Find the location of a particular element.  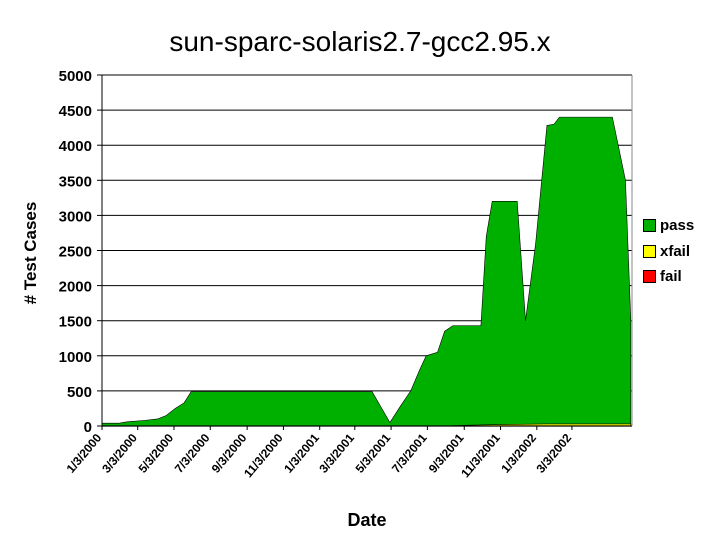

x-tick-label-8: 5/3/2001 is located at coordinates (373, 453).